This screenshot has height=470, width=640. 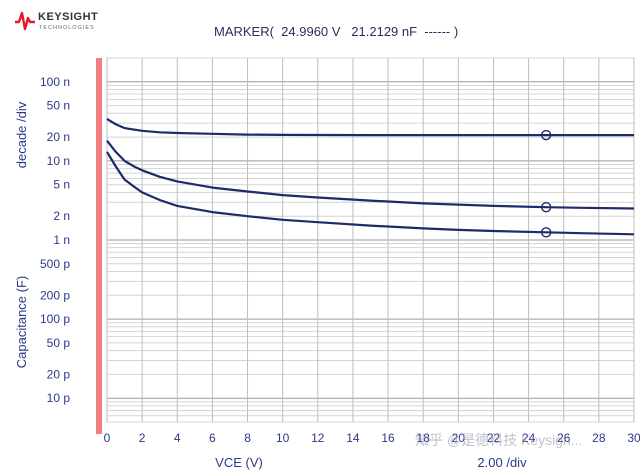 What do you see at coordinates (239, 462) in the screenshot?
I see `x-axis-label: VCE (V)` at bounding box center [239, 462].